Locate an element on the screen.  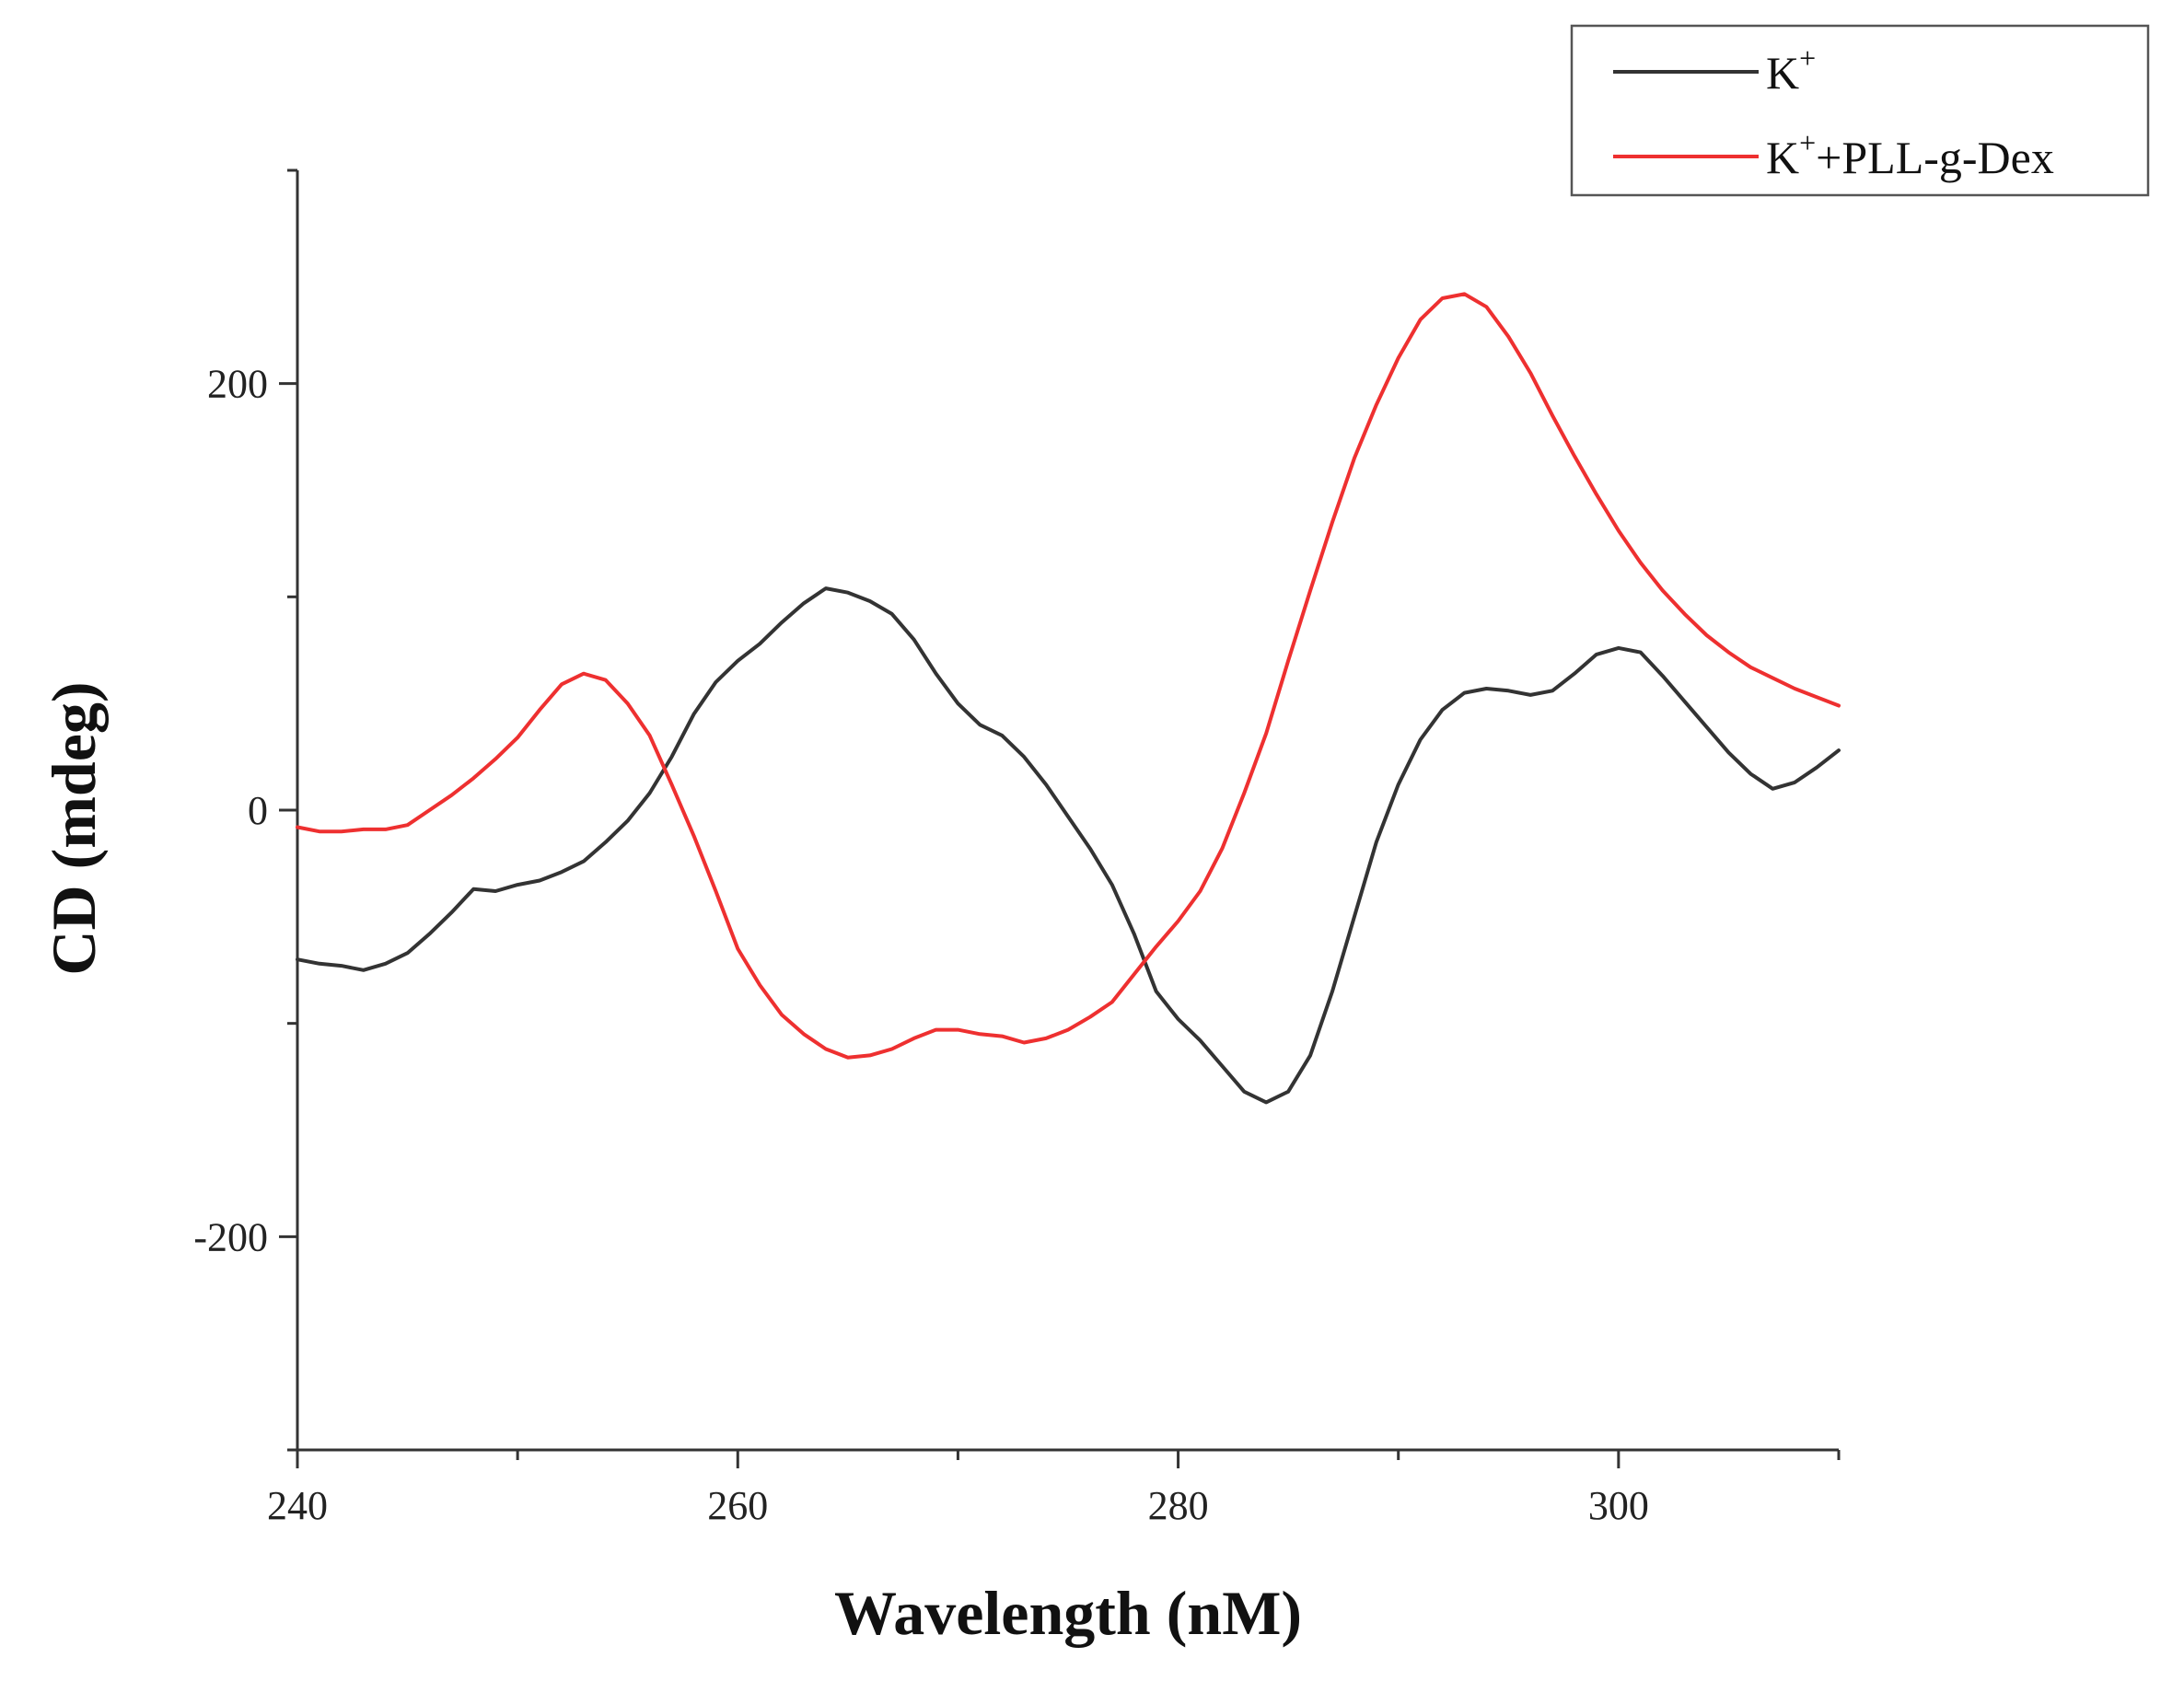
y-tick-label: 200 is located at coordinates (237, 384).